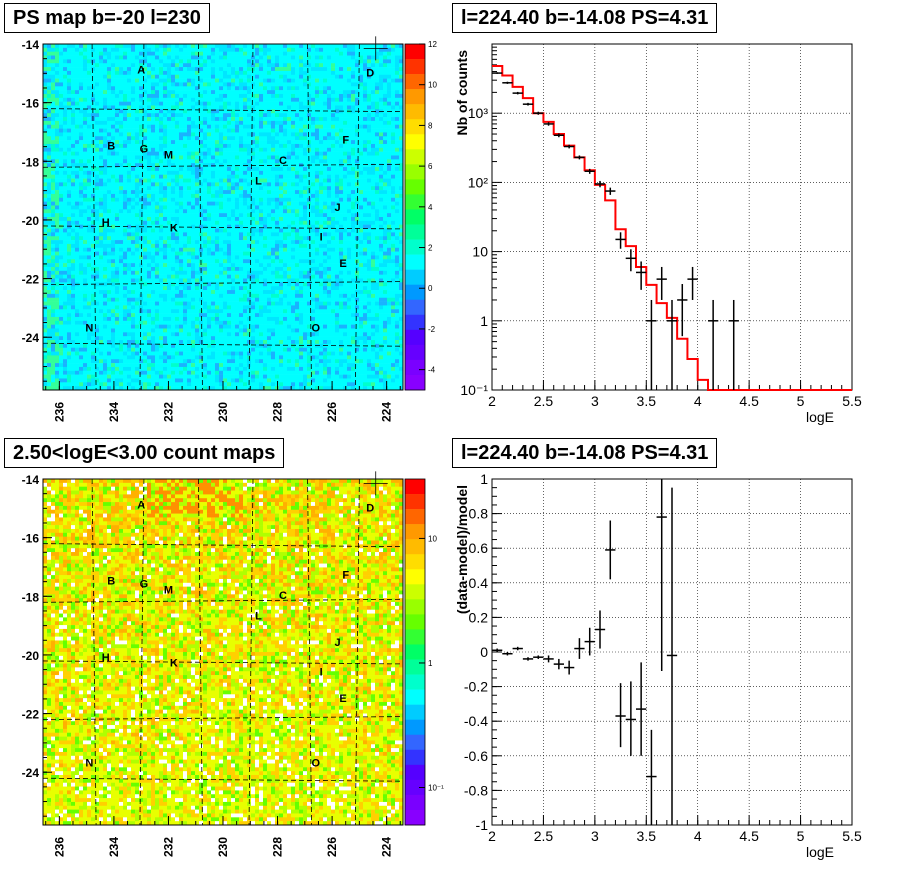 This screenshot has width=898, height=876. What do you see at coordinates (430, 207) in the screenshot?
I see `colorbar-label: 4` at bounding box center [430, 207].